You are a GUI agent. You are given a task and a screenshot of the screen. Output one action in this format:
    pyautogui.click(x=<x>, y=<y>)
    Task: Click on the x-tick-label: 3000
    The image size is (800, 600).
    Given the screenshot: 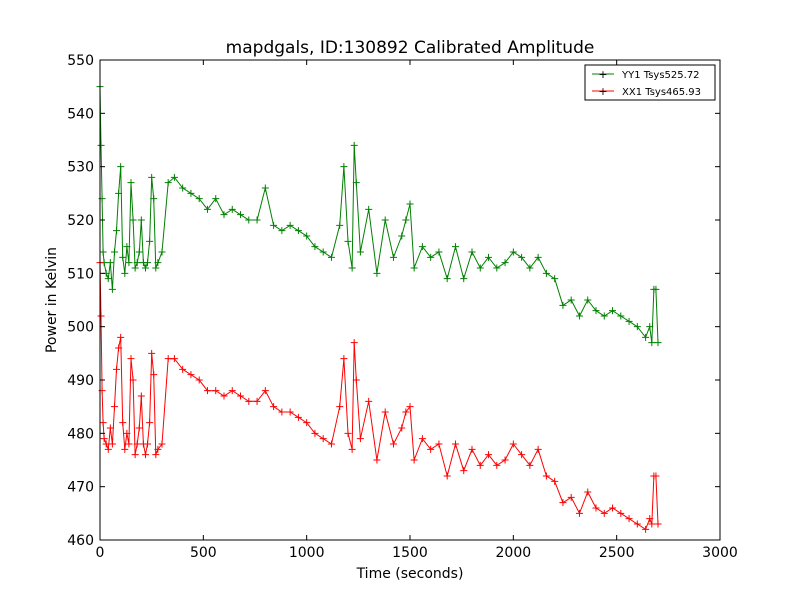 What is the action you would take?
    pyautogui.click(x=720, y=553)
    